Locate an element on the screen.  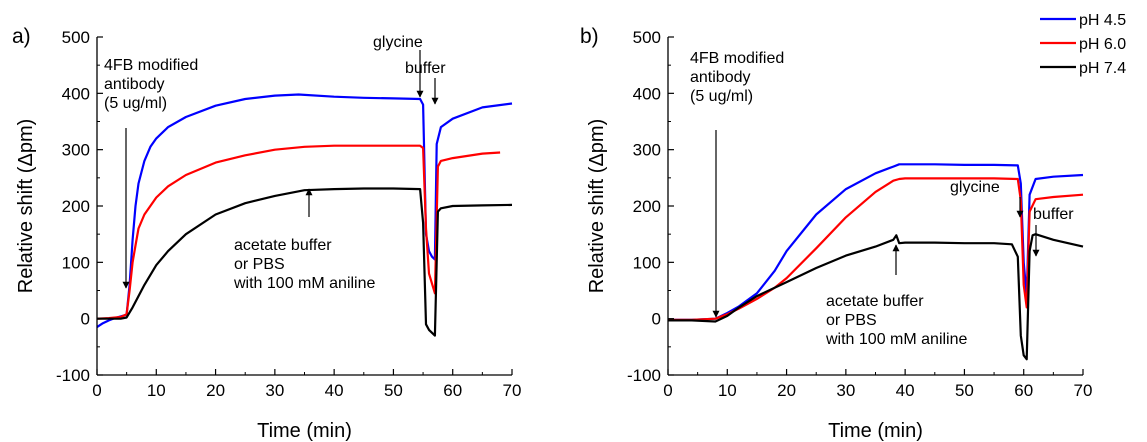
panel-label: b) is located at coordinates (589, 36).